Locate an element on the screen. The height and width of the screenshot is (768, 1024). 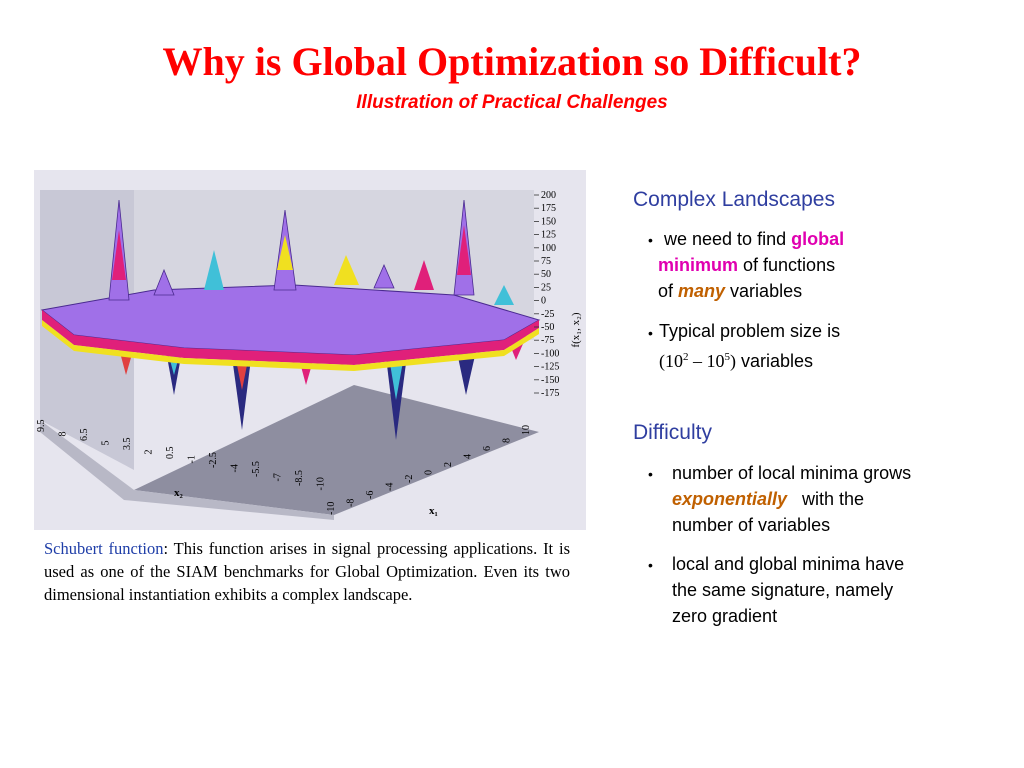
slide-subtitle: Illustration of Practical Challenges is located at coordinates (512, 102).